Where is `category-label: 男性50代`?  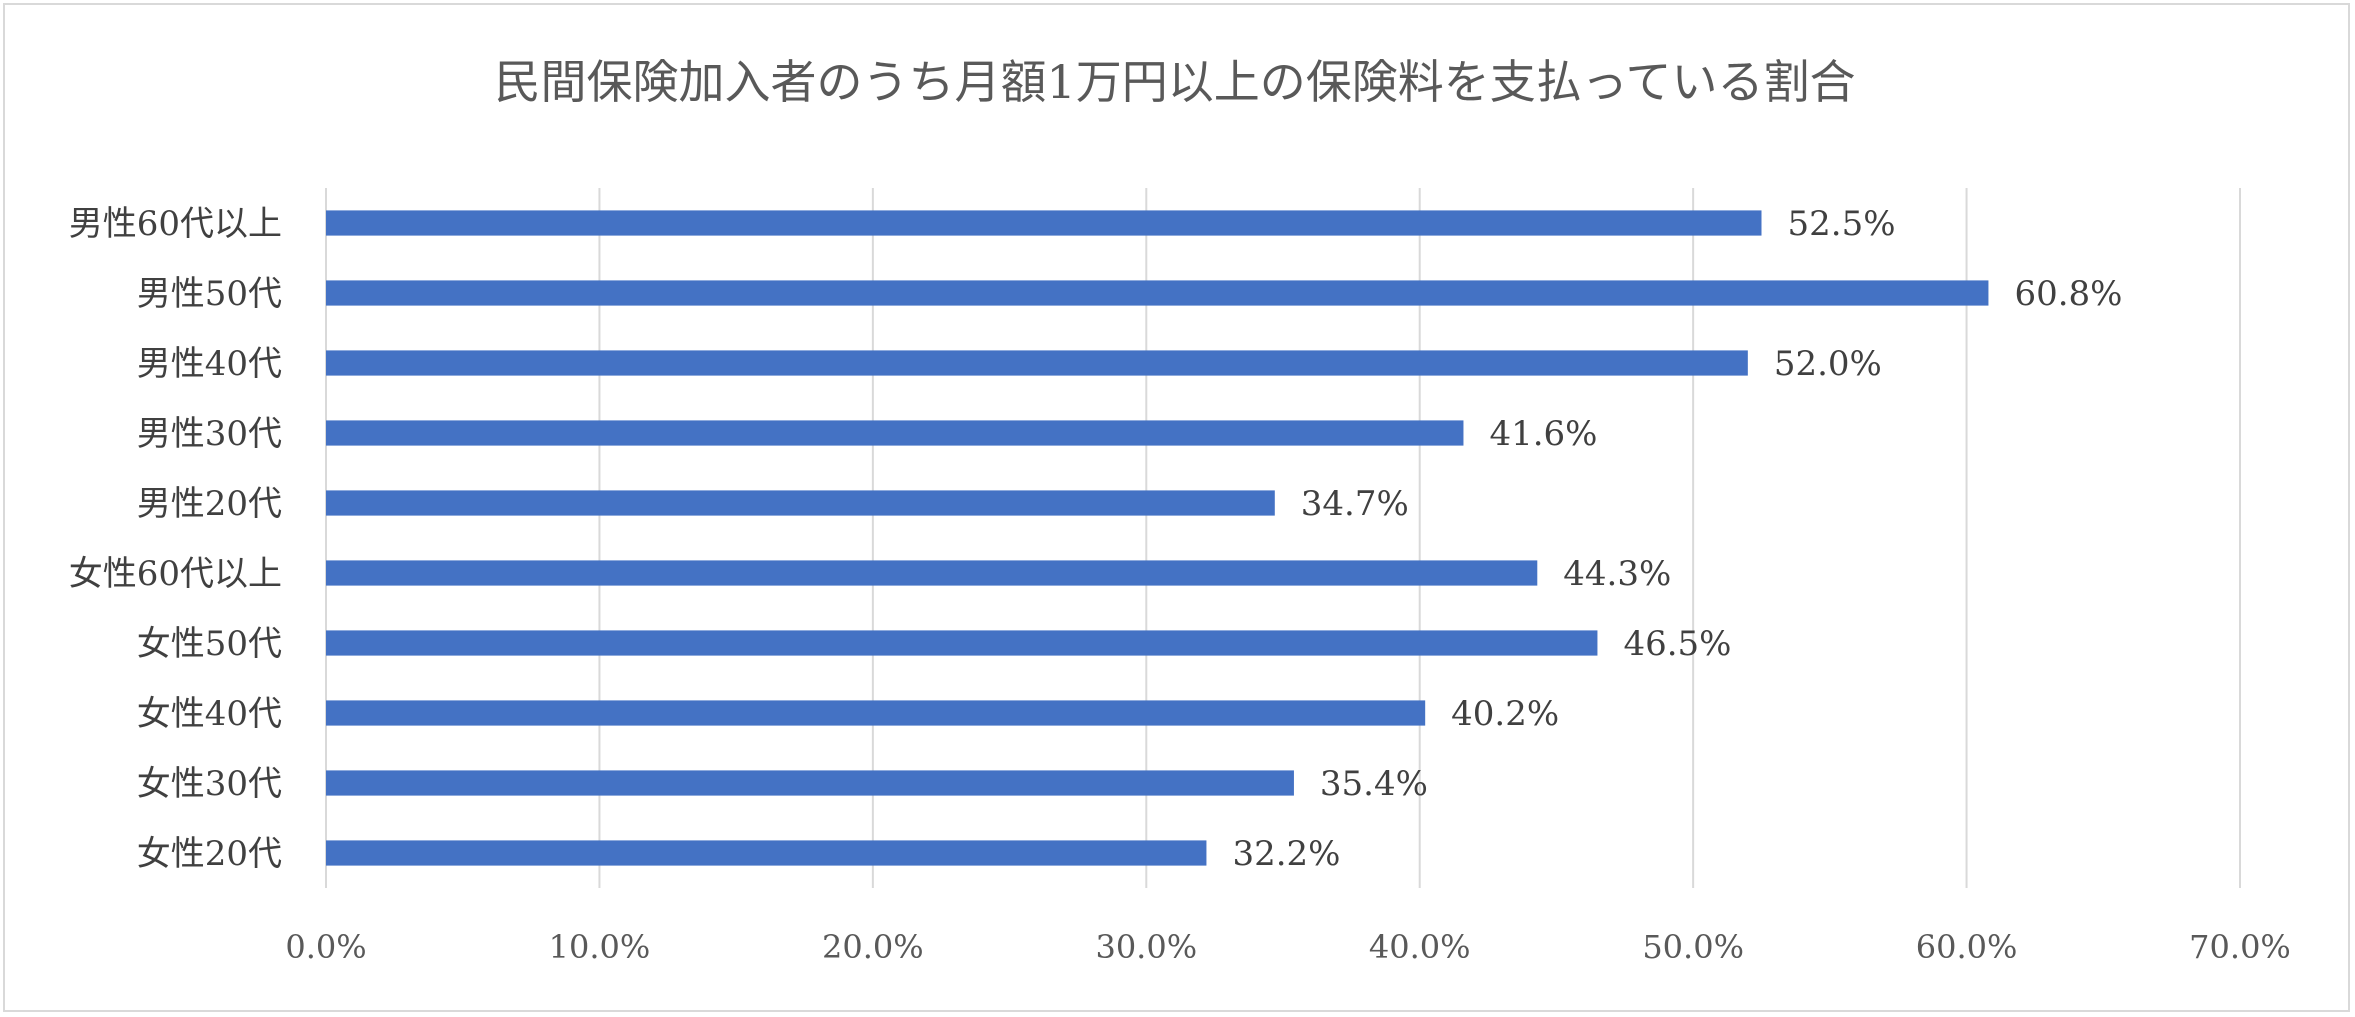
category-label: 男性50代 is located at coordinates (209, 294).